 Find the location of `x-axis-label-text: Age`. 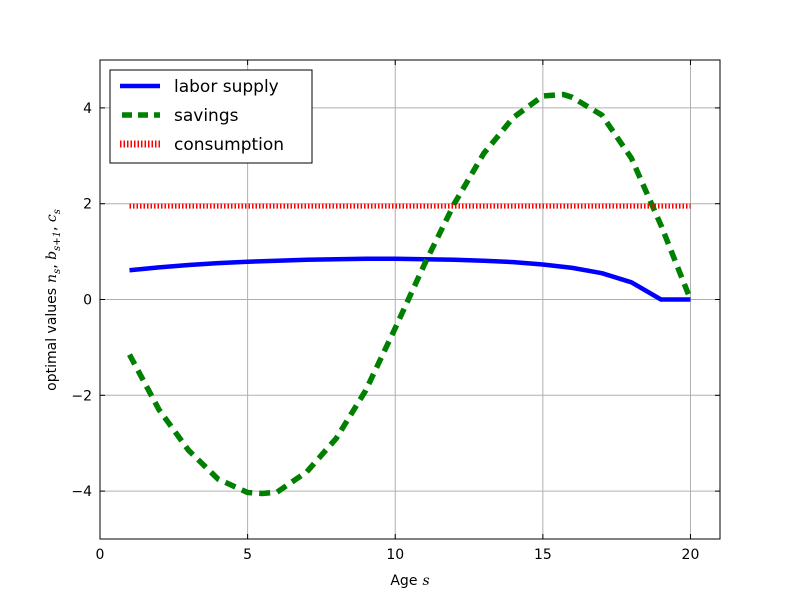

x-axis-label-text: Age is located at coordinates (403, 581).